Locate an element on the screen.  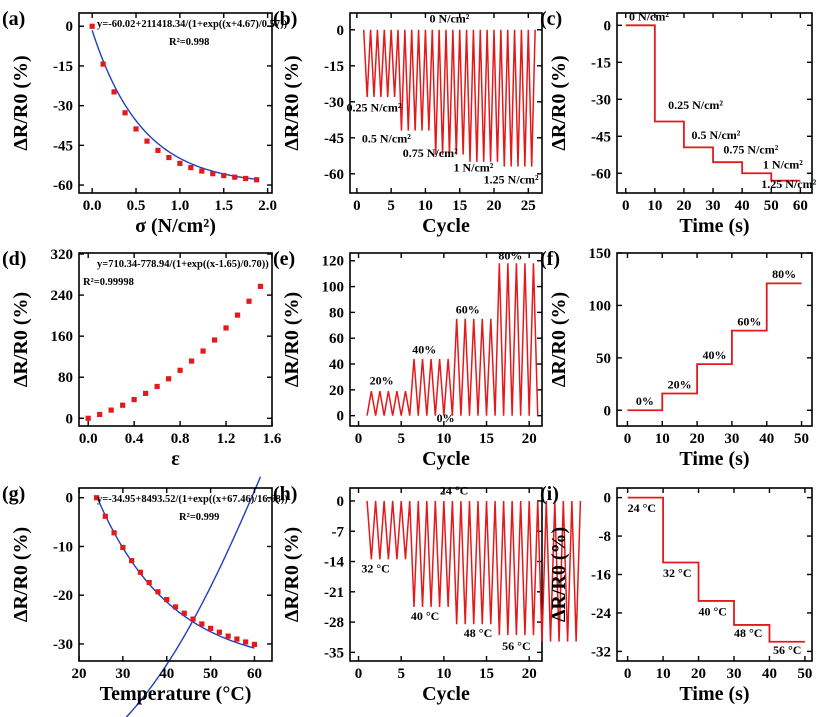
y-tick-label: -28 is located at coordinates (334, 623).